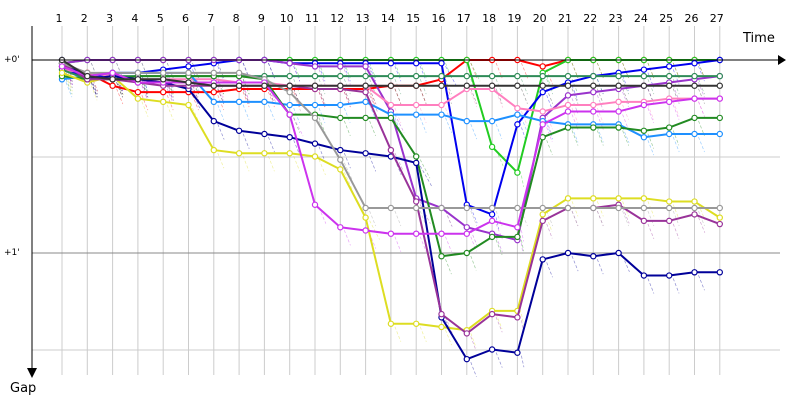 Image resolution: width=800 pixels, height=400 pixels. I want to click on x-tick-label: 7, so click(210, 18).